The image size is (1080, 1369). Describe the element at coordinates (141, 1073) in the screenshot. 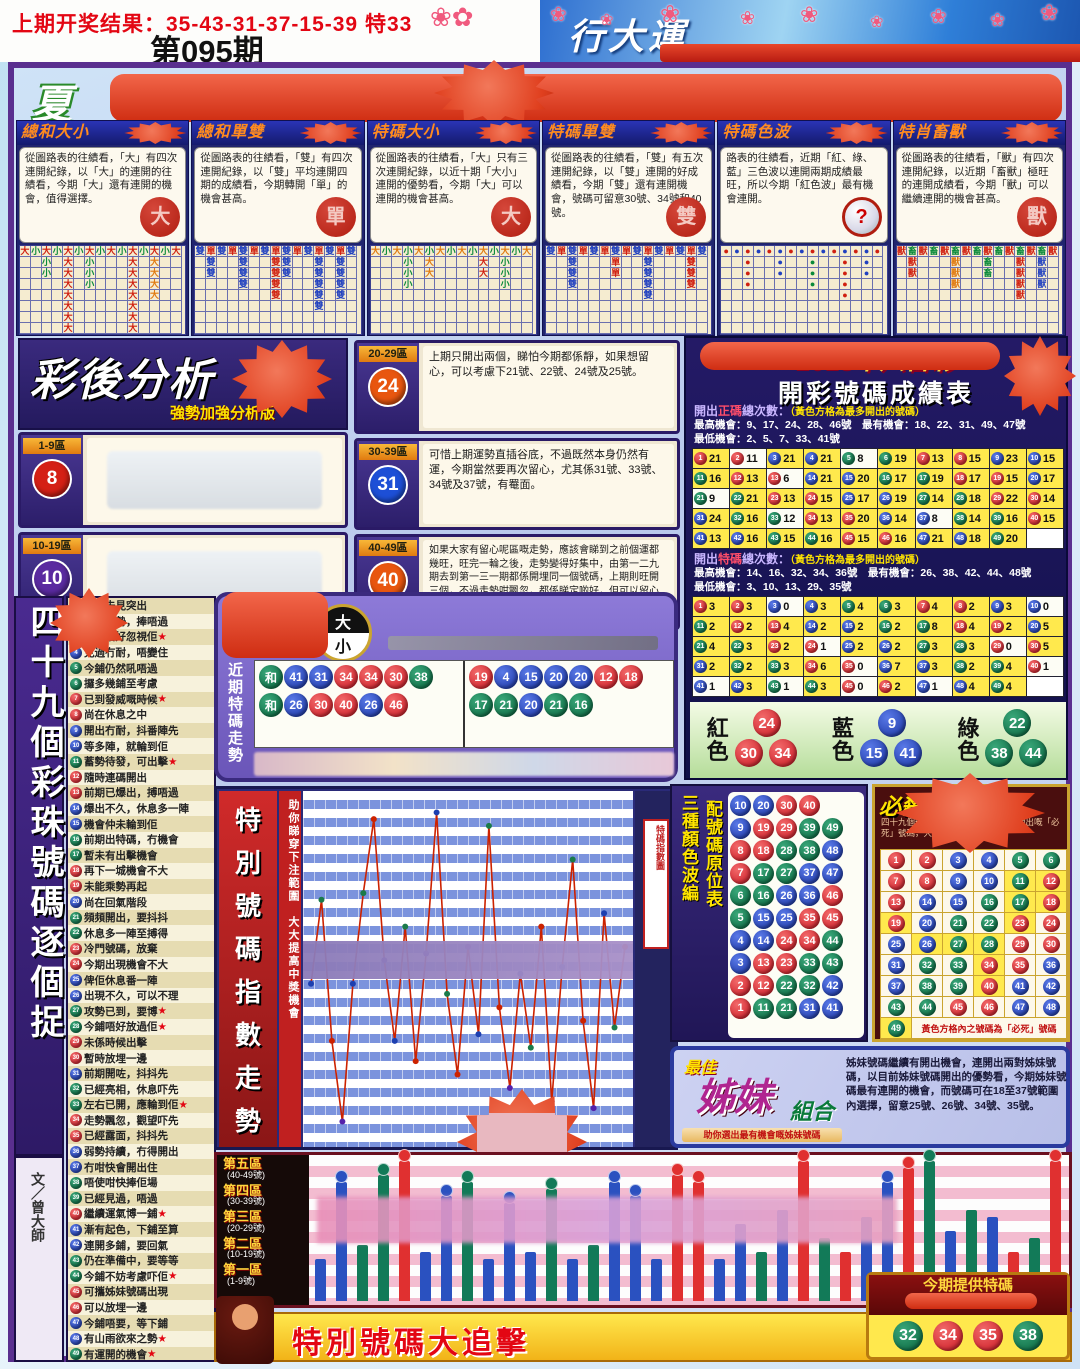

I see `tip-row: 31 前期開咗，抖抖先` at that location.